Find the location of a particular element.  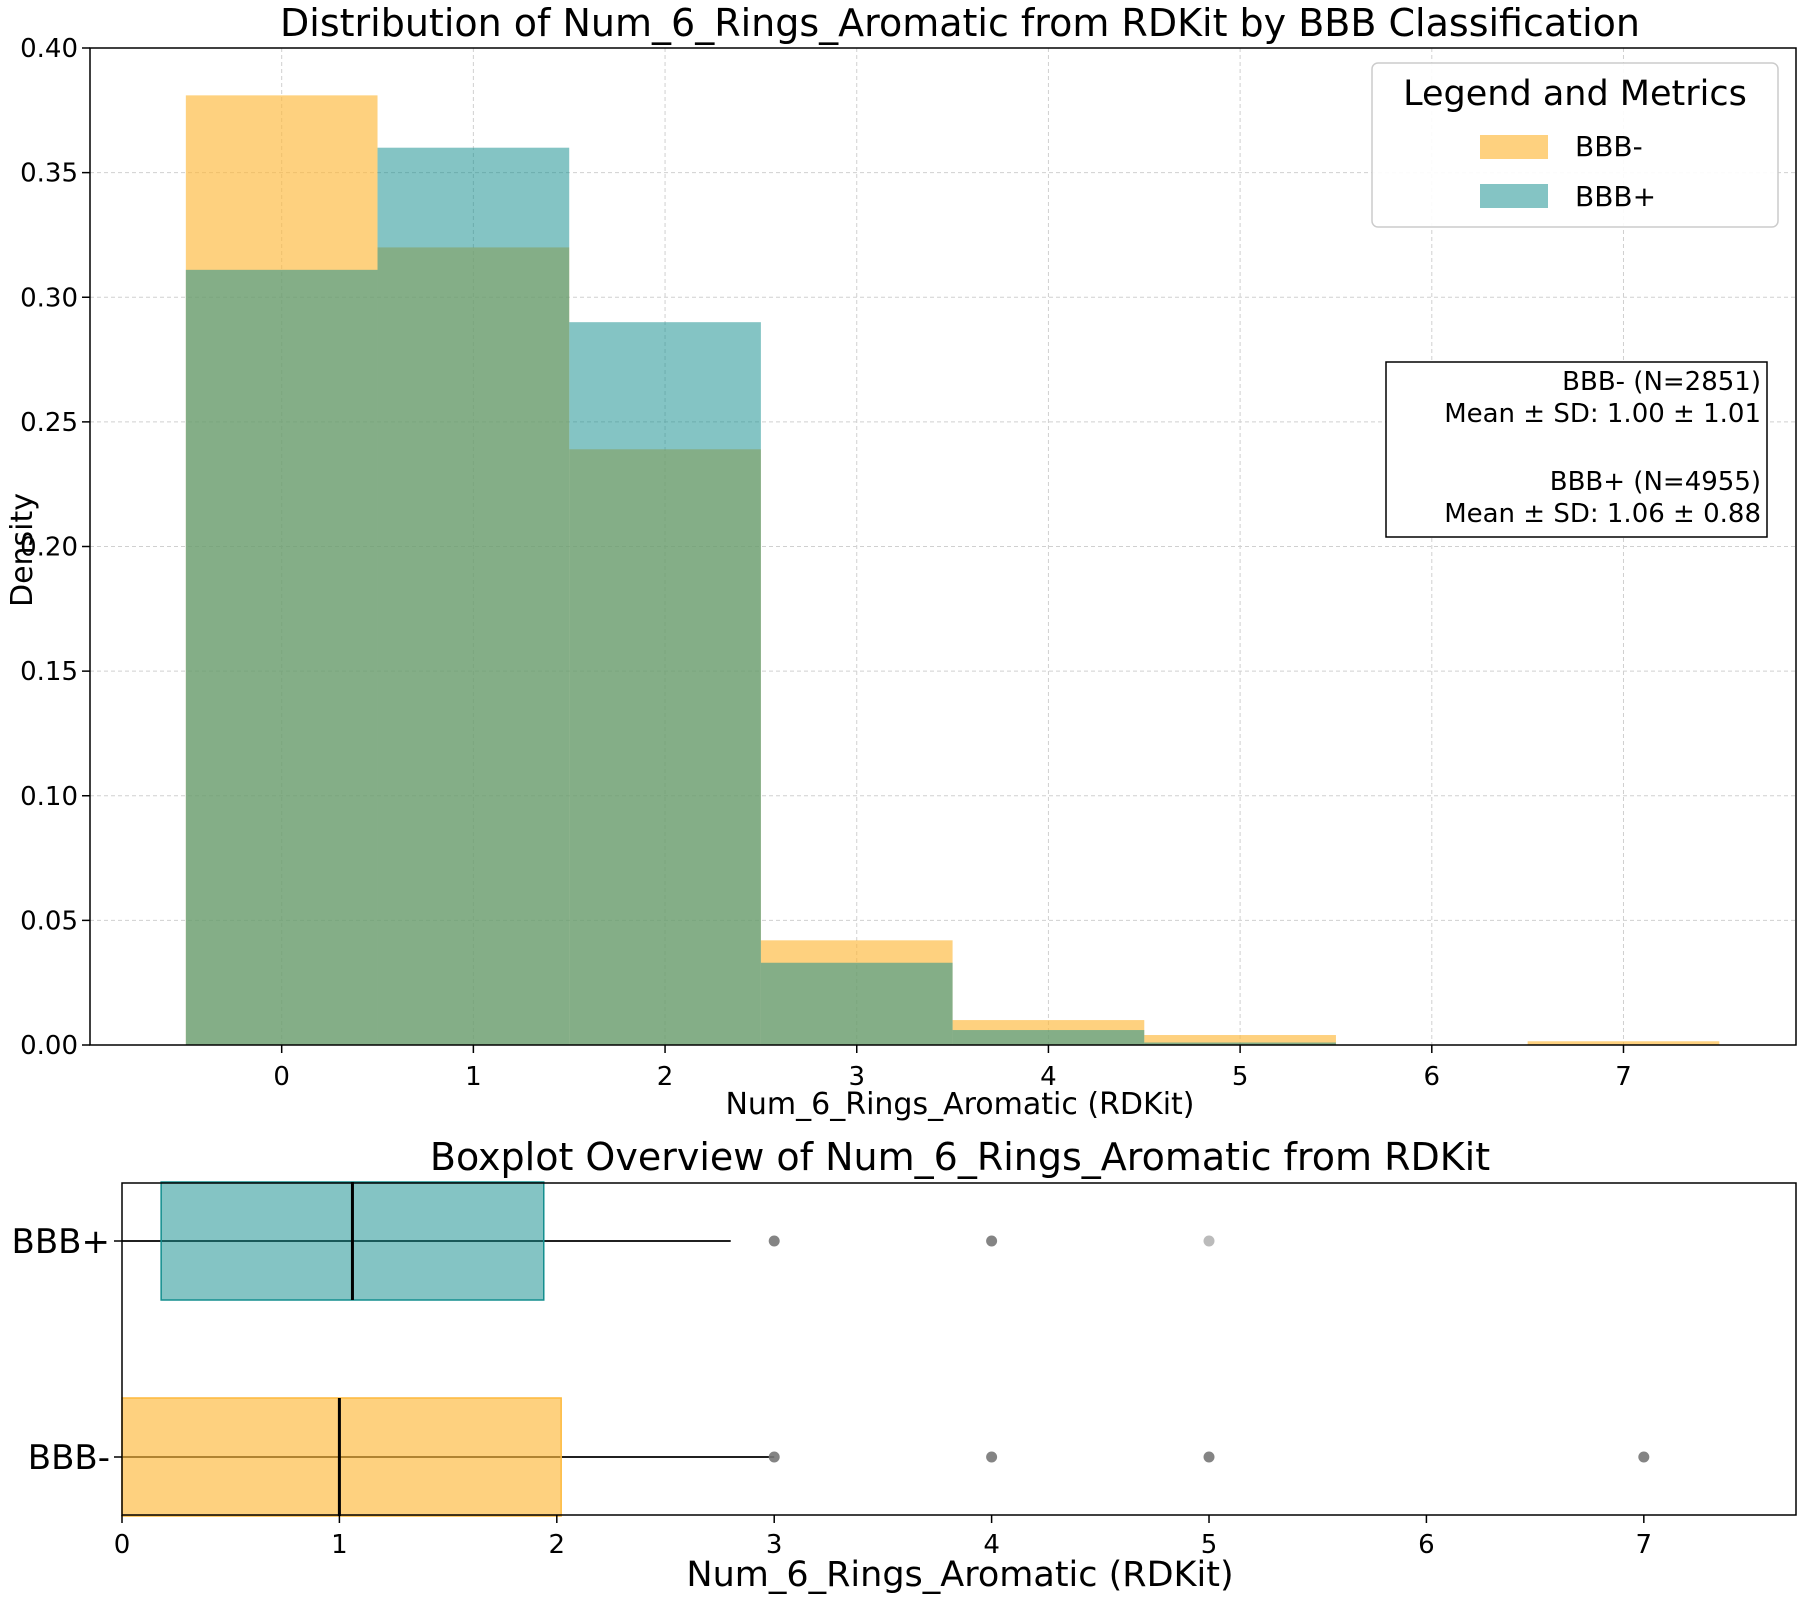

metrics-bbb-minus-stats: Mean ± SD: 1.00 ± 1.01 is located at coordinates (1602, 414).